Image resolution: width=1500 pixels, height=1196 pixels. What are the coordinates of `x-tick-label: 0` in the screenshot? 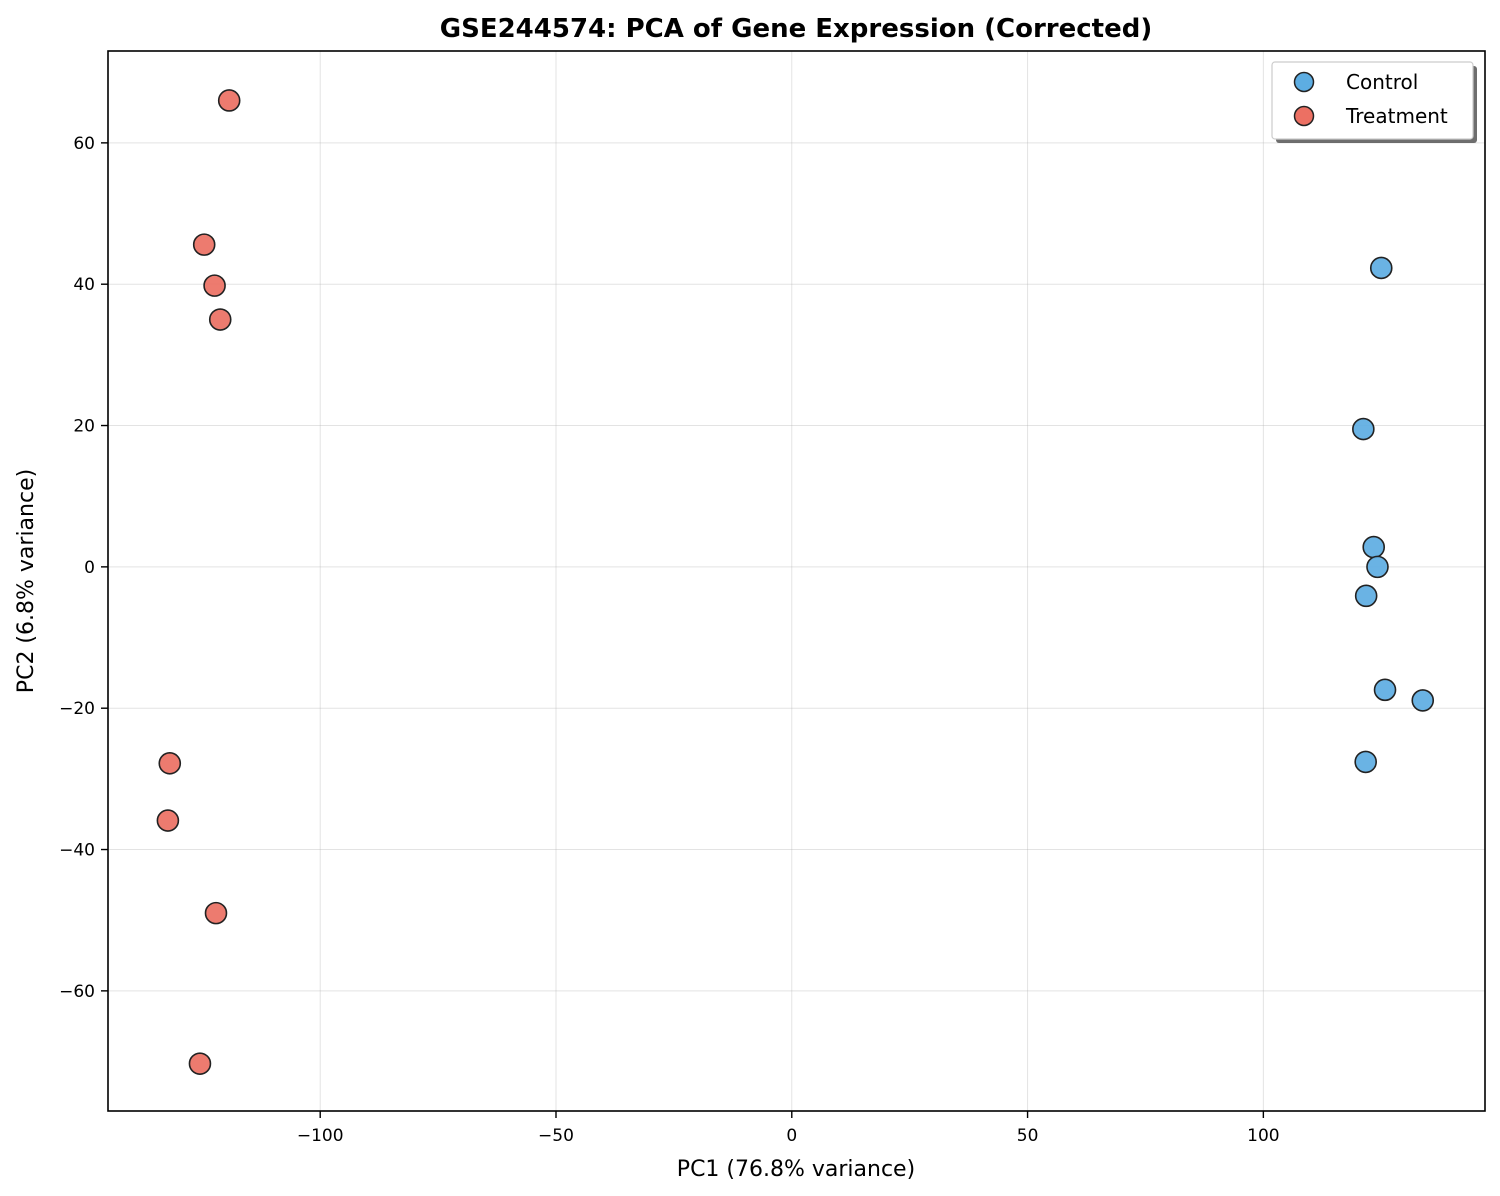 It's located at (791, 1136).